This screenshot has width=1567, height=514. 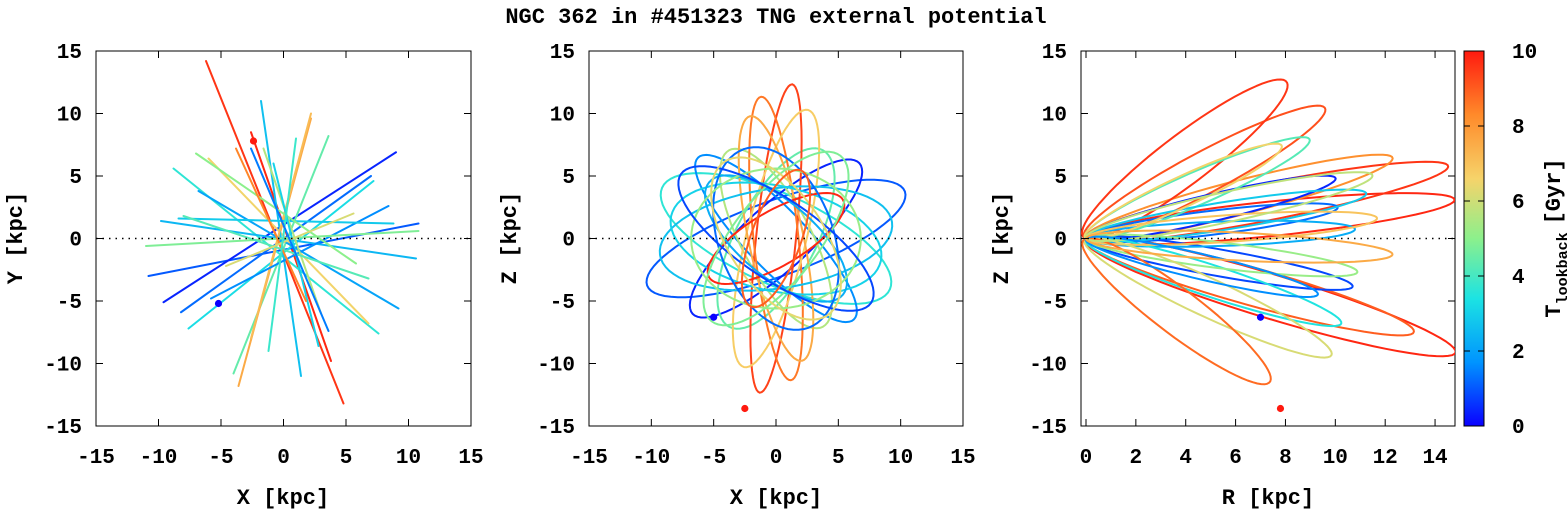 What do you see at coordinates (1285, 458) in the screenshot?
I see `rz-x-tick-label: 8` at bounding box center [1285, 458].